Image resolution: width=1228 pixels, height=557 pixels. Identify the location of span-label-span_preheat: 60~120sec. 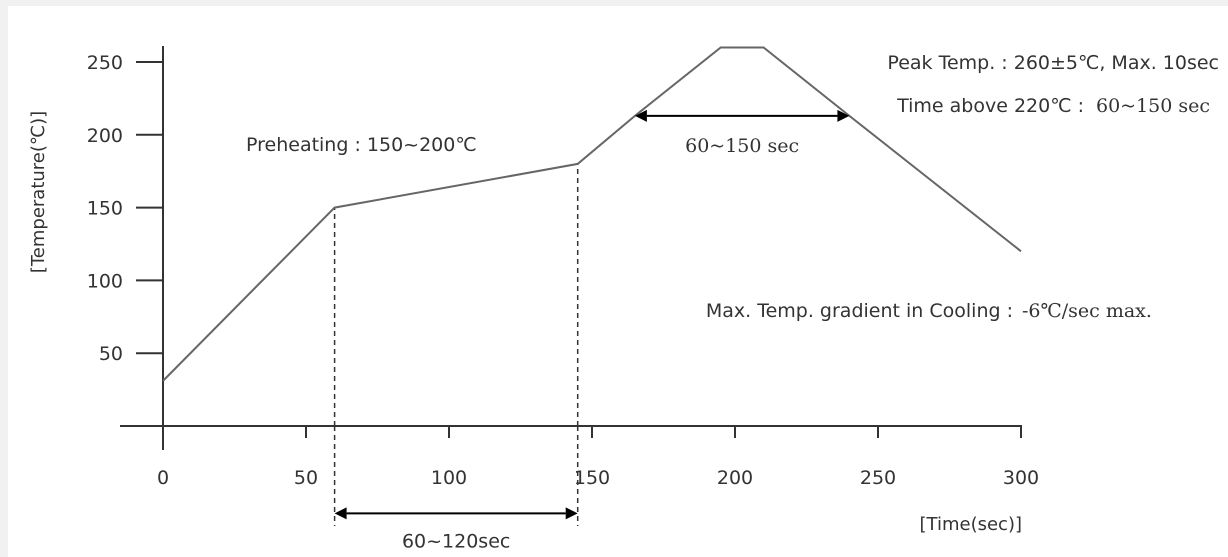
(456, 541).